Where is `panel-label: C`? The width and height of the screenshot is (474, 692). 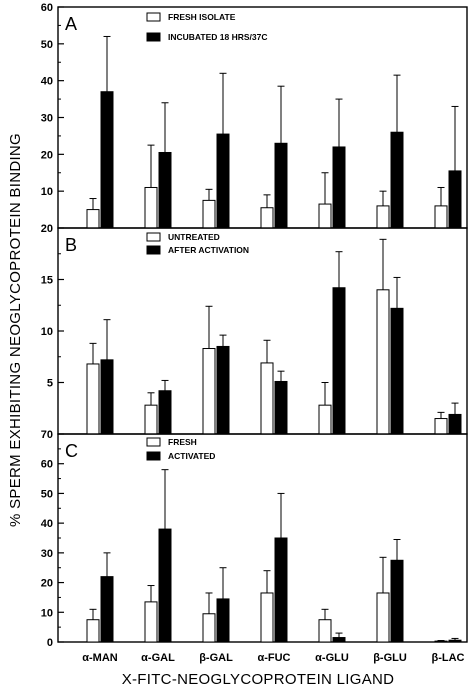
panel-label: C is located at coordinates (71, 451).